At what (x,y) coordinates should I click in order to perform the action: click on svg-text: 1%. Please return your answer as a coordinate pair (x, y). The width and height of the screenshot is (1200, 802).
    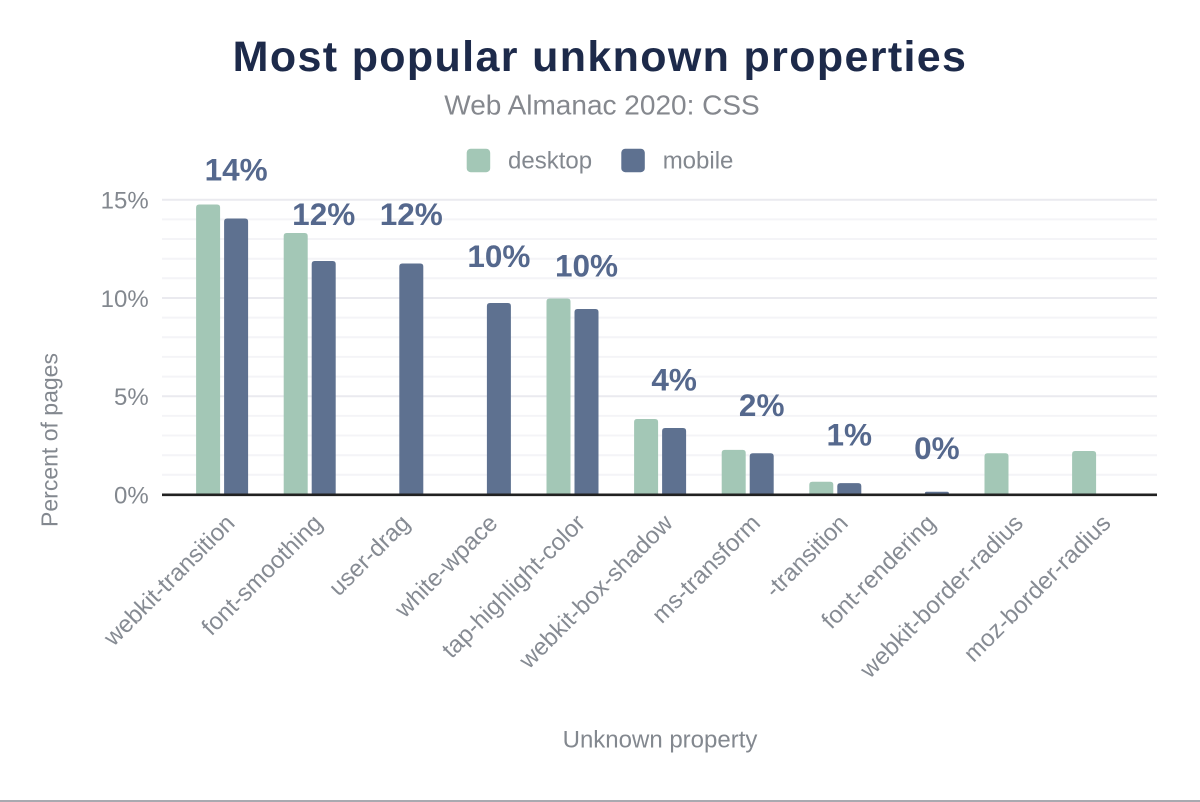
    Looking at the image, I should click on (850, 435).